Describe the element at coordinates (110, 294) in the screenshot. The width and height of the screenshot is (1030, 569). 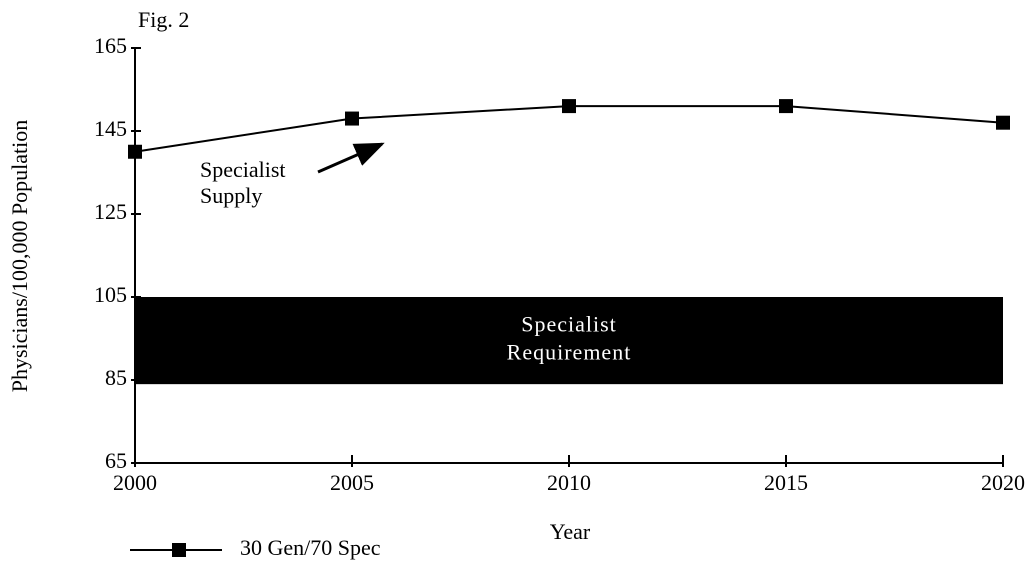
I see `y-tick-label: 105` at that location.